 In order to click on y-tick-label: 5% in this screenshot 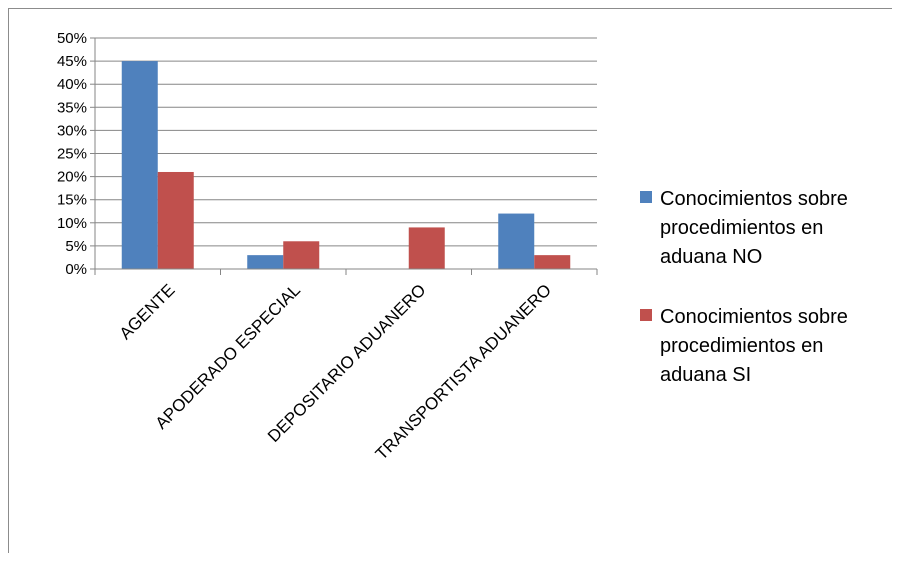, I will do `click(76, 246)`.